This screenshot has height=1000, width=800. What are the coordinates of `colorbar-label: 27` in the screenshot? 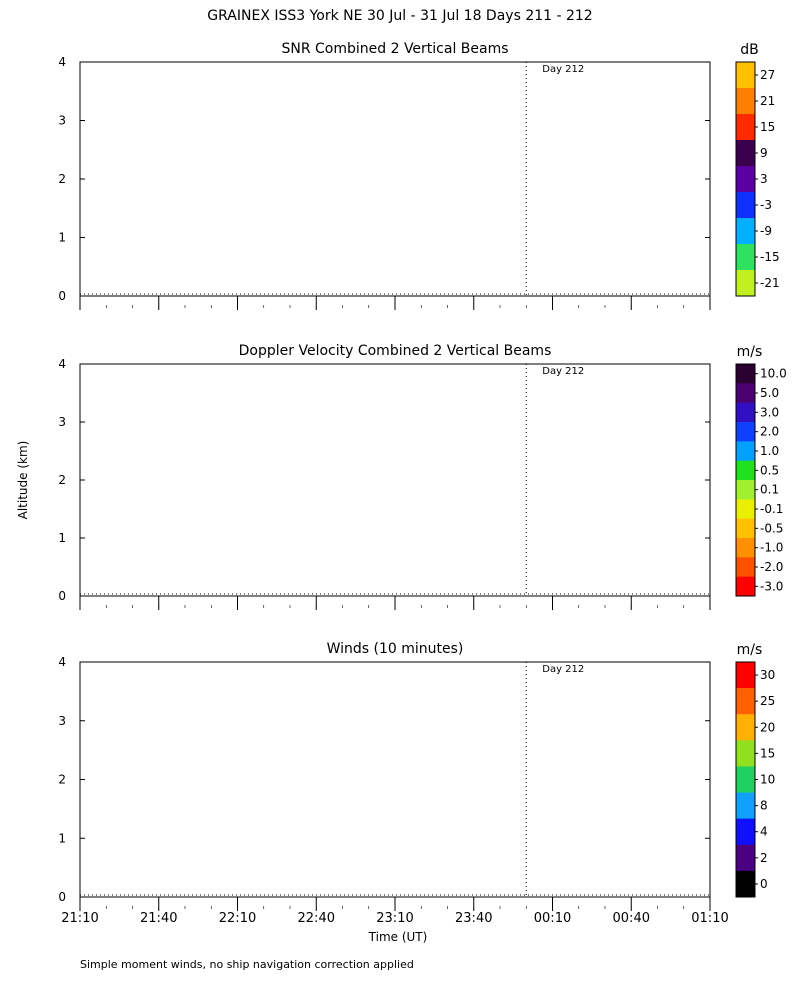 It's located at (767, 75).